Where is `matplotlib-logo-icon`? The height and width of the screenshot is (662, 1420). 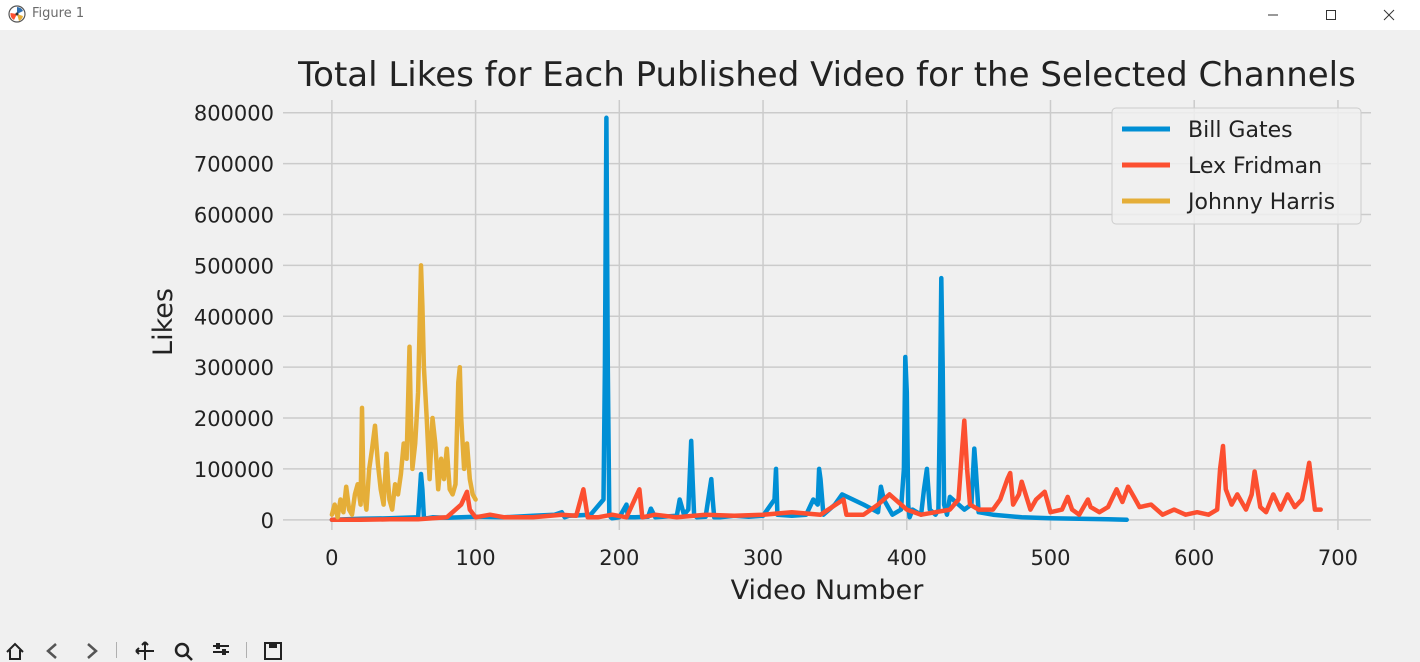
matplotlib-logo-icon is located at coordinates (17, 14).